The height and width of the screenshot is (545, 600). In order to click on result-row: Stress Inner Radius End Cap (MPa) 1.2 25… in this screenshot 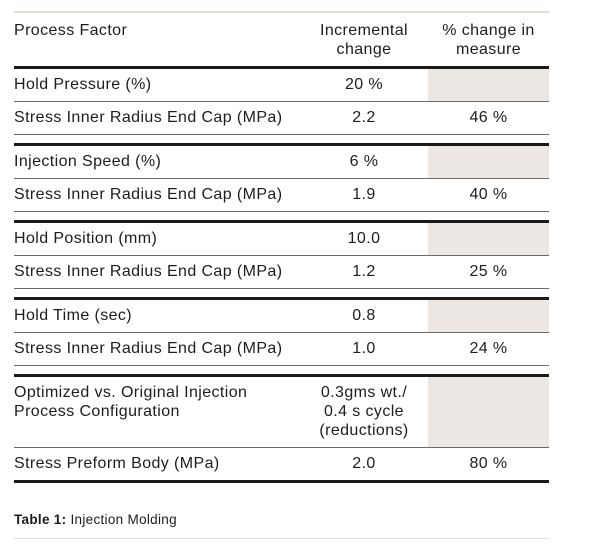, I will do `click(281, 272)`.